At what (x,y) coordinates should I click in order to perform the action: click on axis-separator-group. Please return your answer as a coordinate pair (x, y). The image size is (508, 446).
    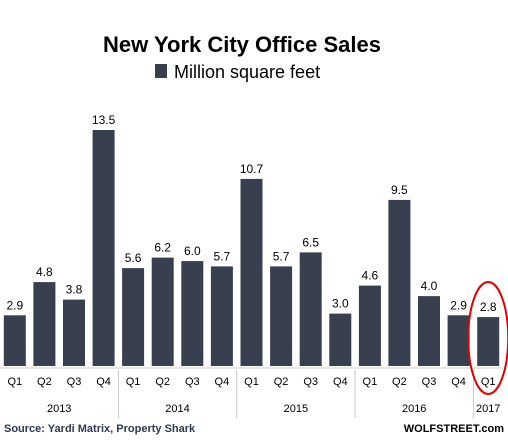
    Looking at the image, I should click on (251, 392).